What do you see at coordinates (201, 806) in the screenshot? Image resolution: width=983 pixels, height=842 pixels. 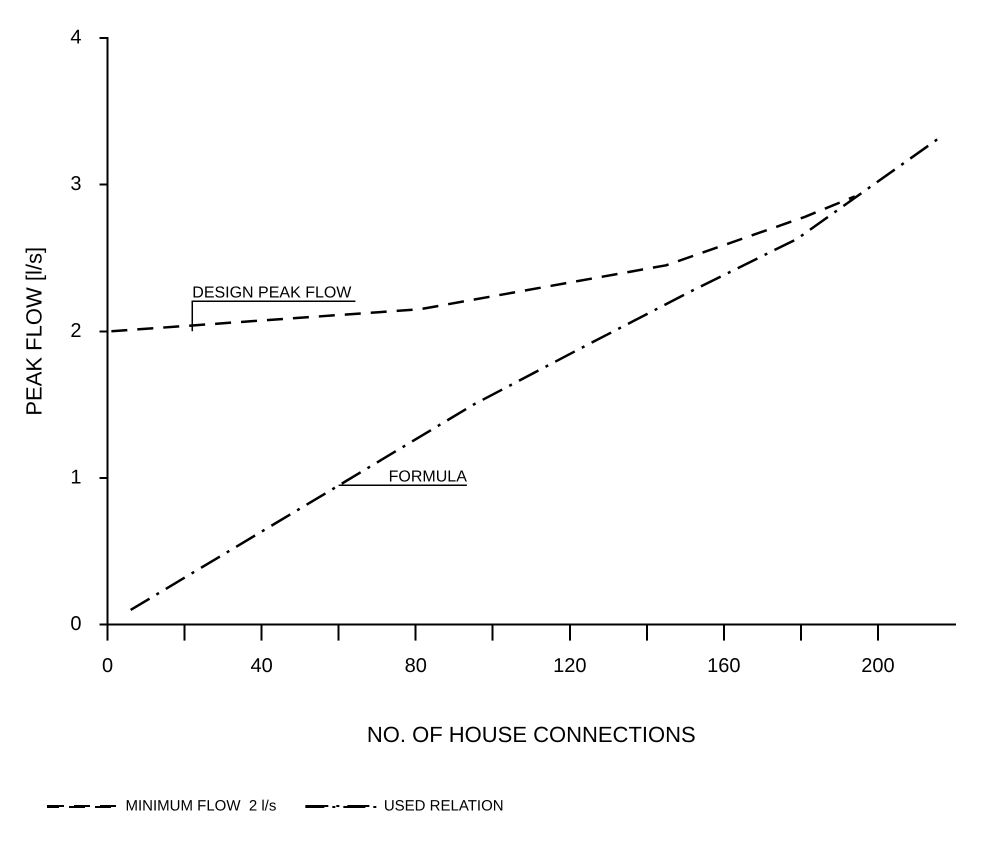 I see `legend-label: MINIMUM FLOW 2 l/s` at bounding box center [201, 806].